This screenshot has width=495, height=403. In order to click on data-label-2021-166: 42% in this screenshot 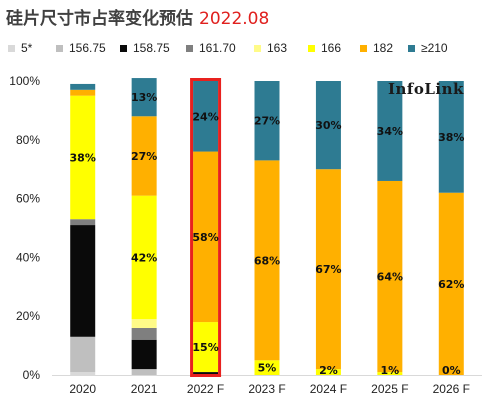, I will do `click(144, 257)`.